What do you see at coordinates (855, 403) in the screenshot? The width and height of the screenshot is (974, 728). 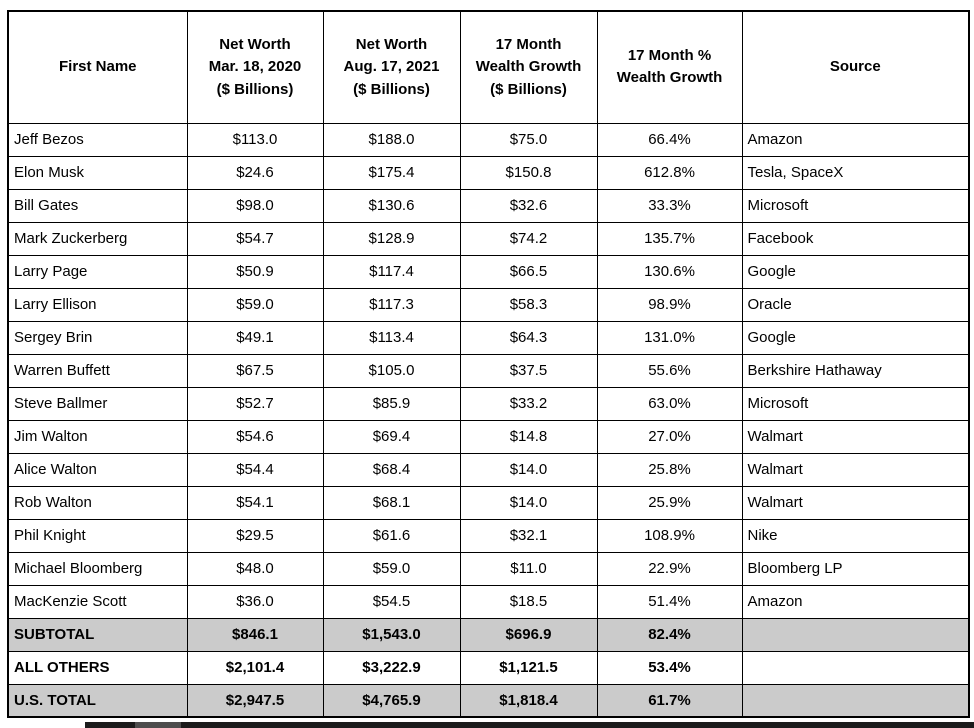 I see `cell-source: Microsoft` at bounding box center [855, 403].